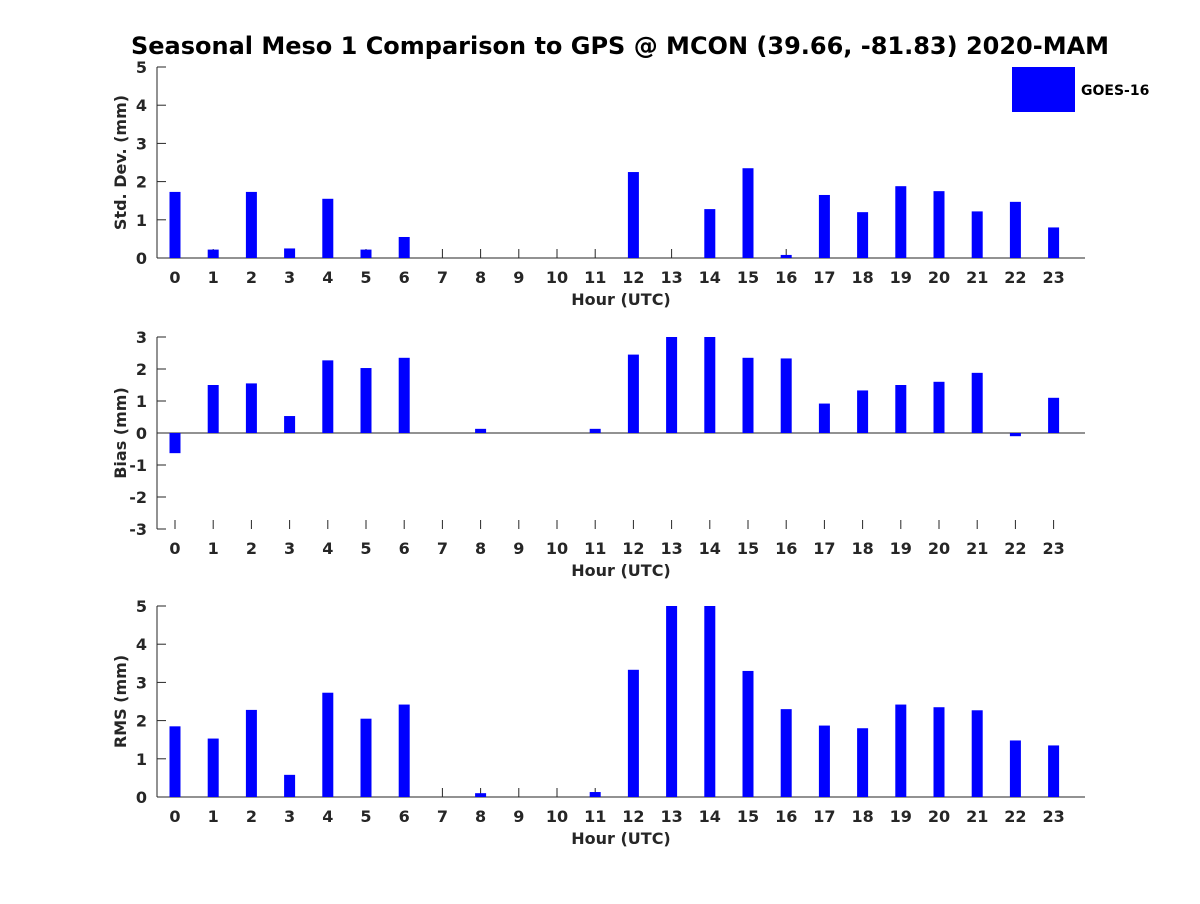 Image resolution: width=1200 pixels, height=904 pixels. What do you see at coordinates (138, 497) in the screenshot?
I see `bias-y-tick-label: -2` at bounding box center [138, 497].